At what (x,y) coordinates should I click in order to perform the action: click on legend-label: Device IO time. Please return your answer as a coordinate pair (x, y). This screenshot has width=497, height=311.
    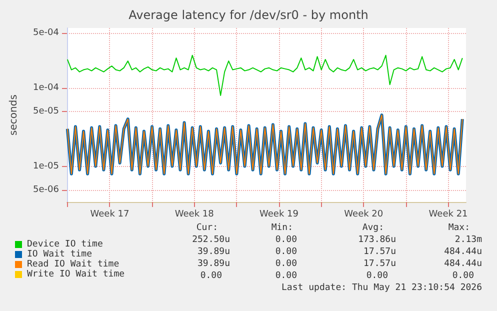
    Looking at the image, I should click on (65, 245).